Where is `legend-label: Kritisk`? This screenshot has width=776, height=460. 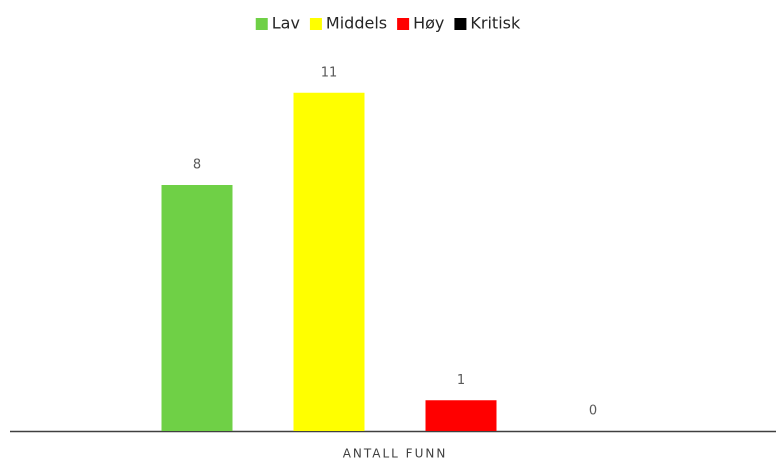 legend-label: Kritisk is located at coordinates (495, 23).